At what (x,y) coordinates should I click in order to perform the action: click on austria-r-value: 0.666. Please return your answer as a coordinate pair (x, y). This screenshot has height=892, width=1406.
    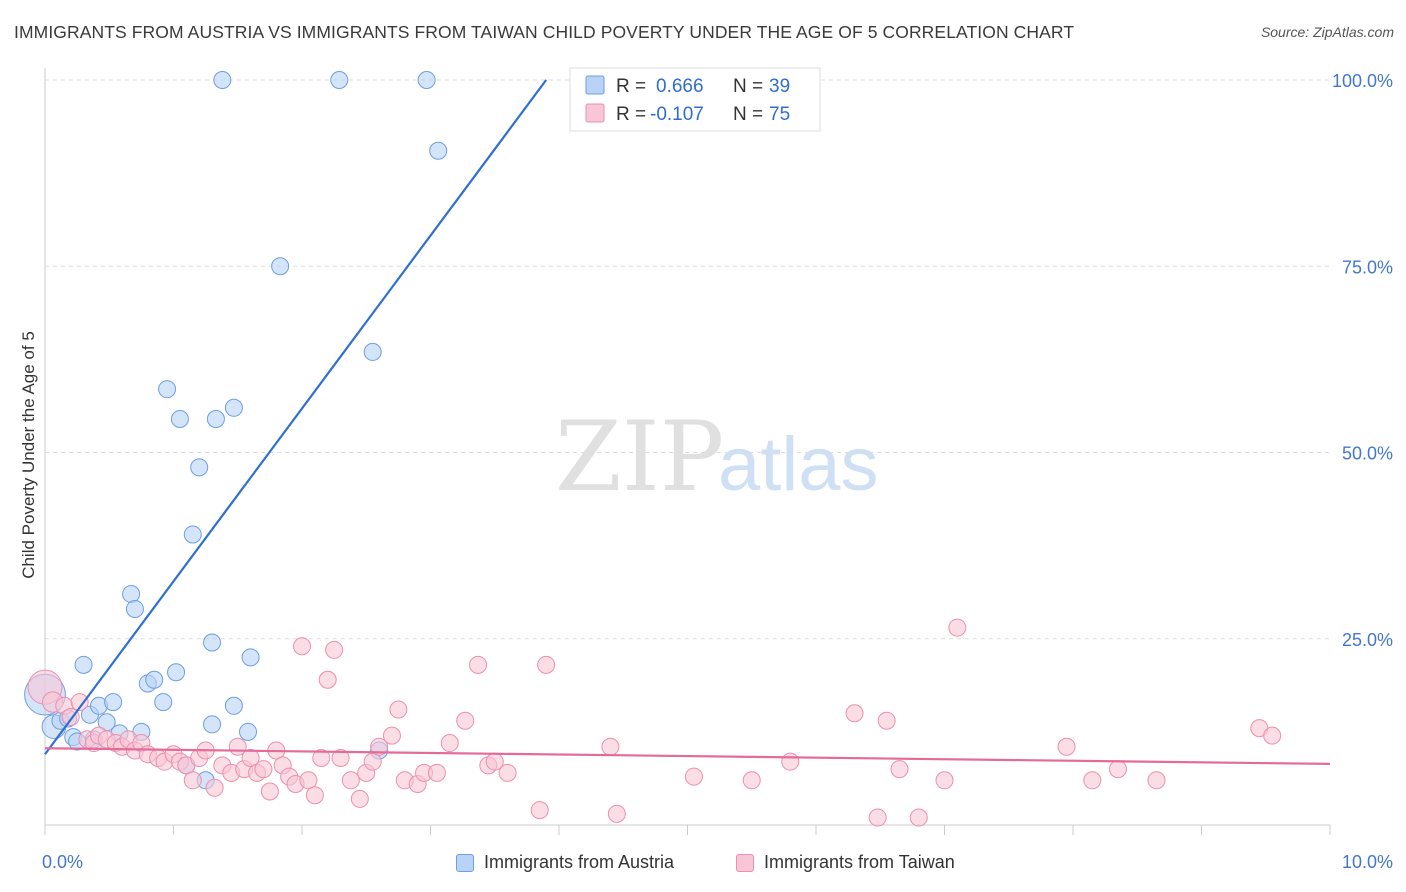
    Looking at the image, I should click on (680, 86).